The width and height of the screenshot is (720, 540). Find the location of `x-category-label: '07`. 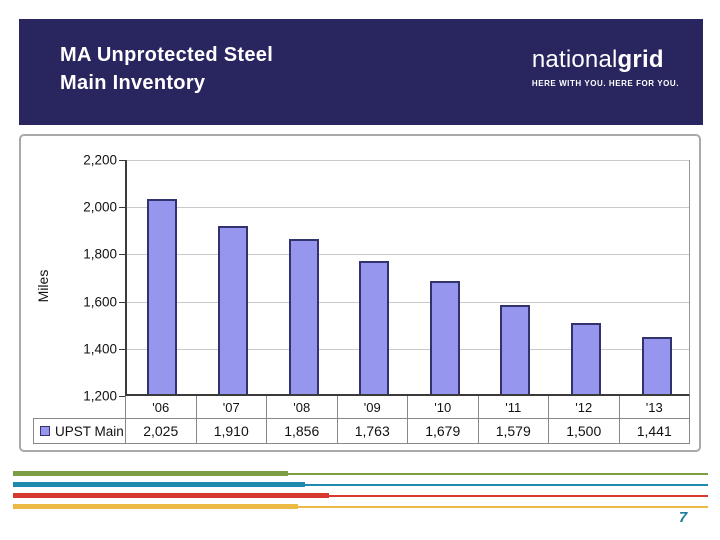

x-category-label: '07 is located at coordinates (232, 407).